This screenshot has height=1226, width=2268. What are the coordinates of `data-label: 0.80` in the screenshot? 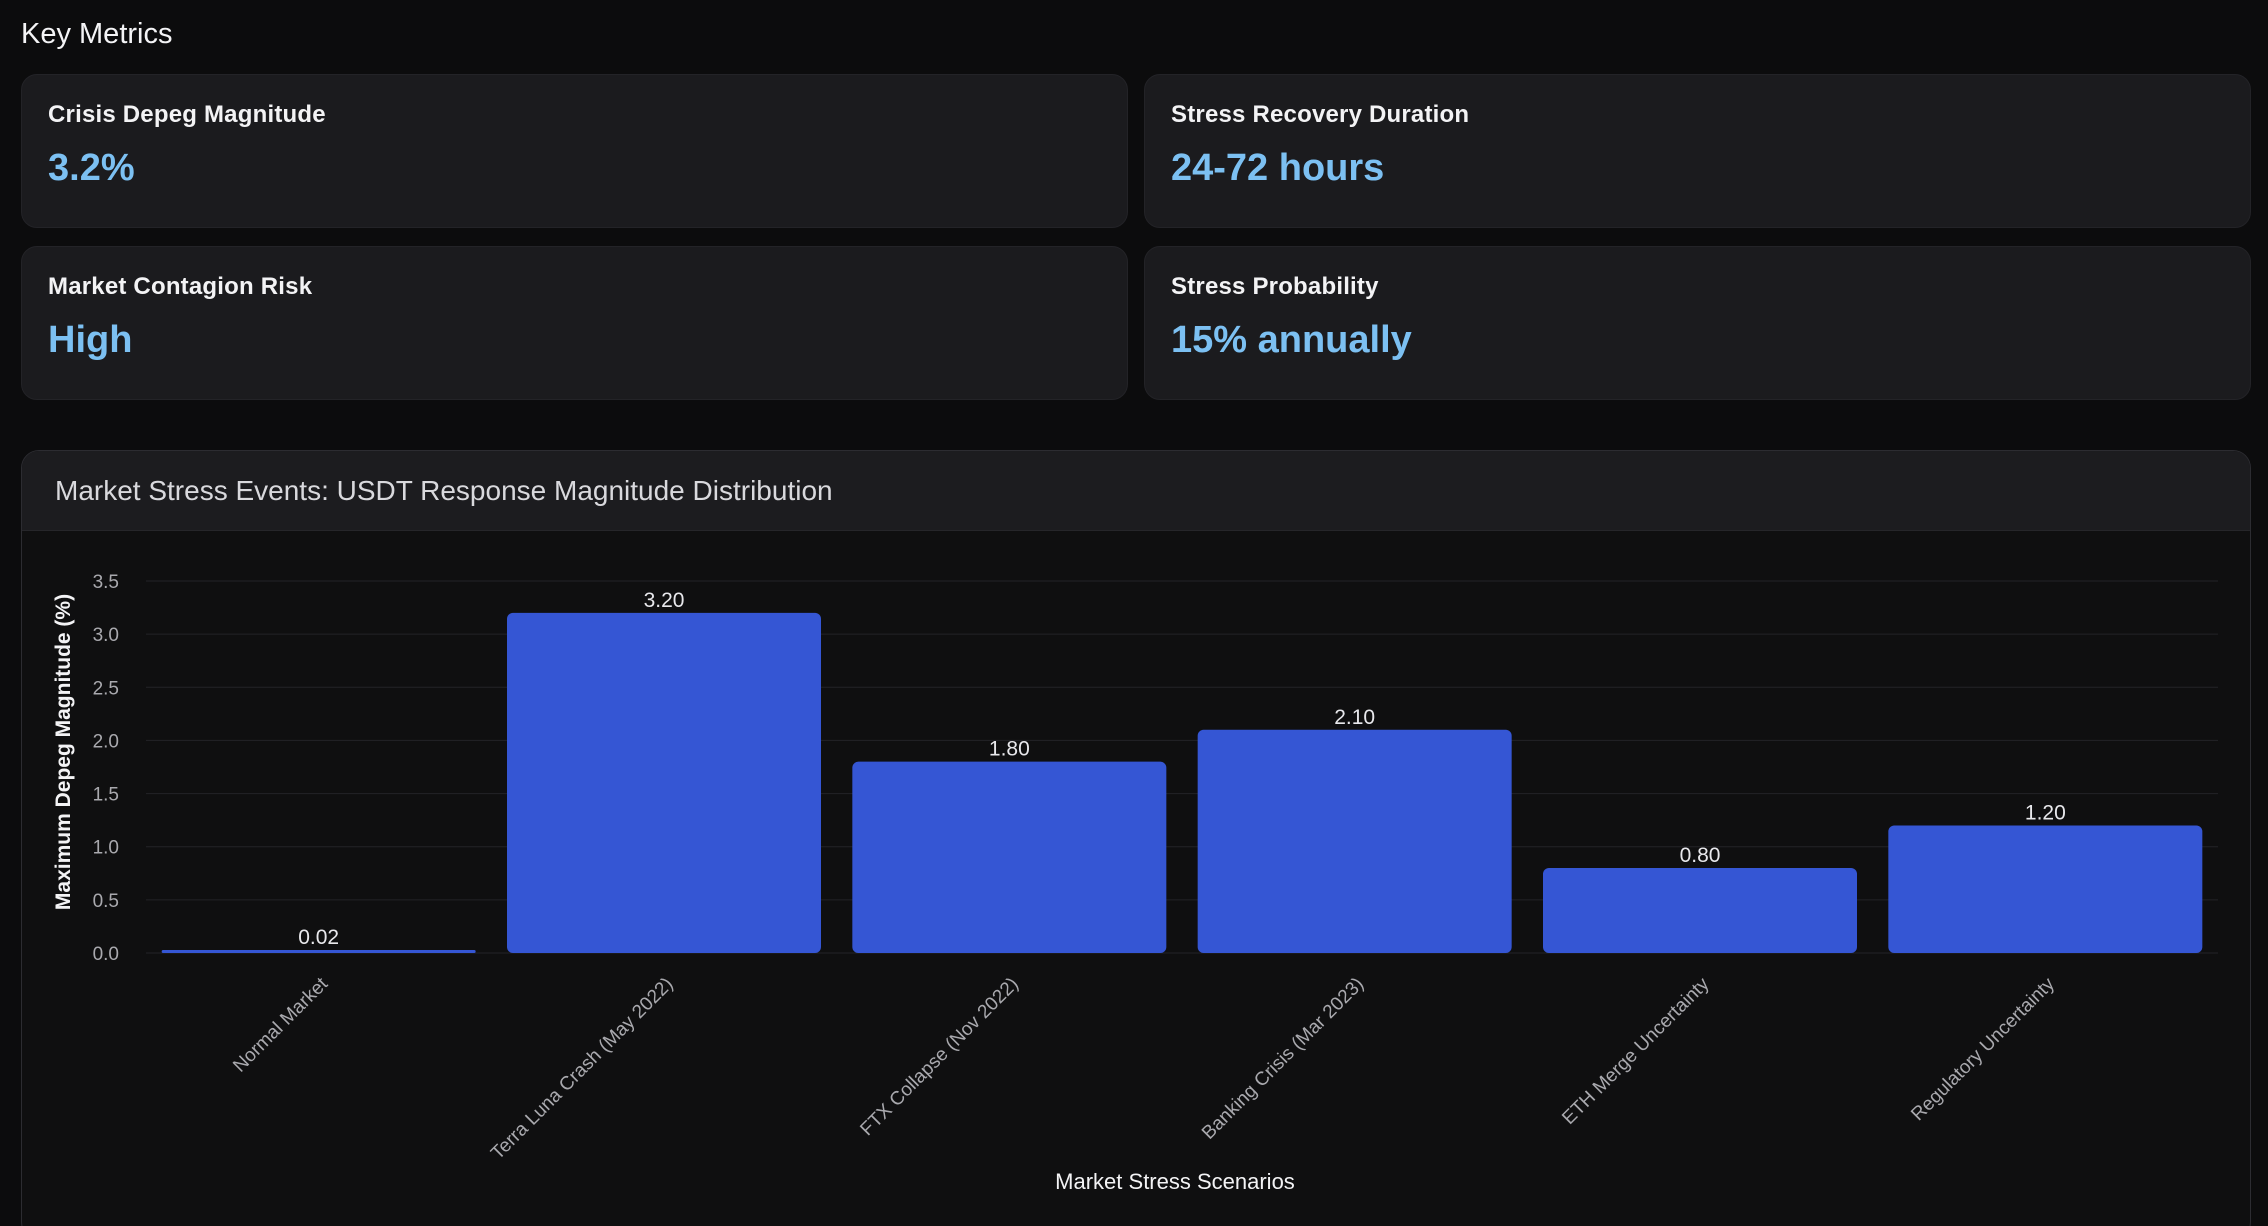 It's located at (1700, 855).